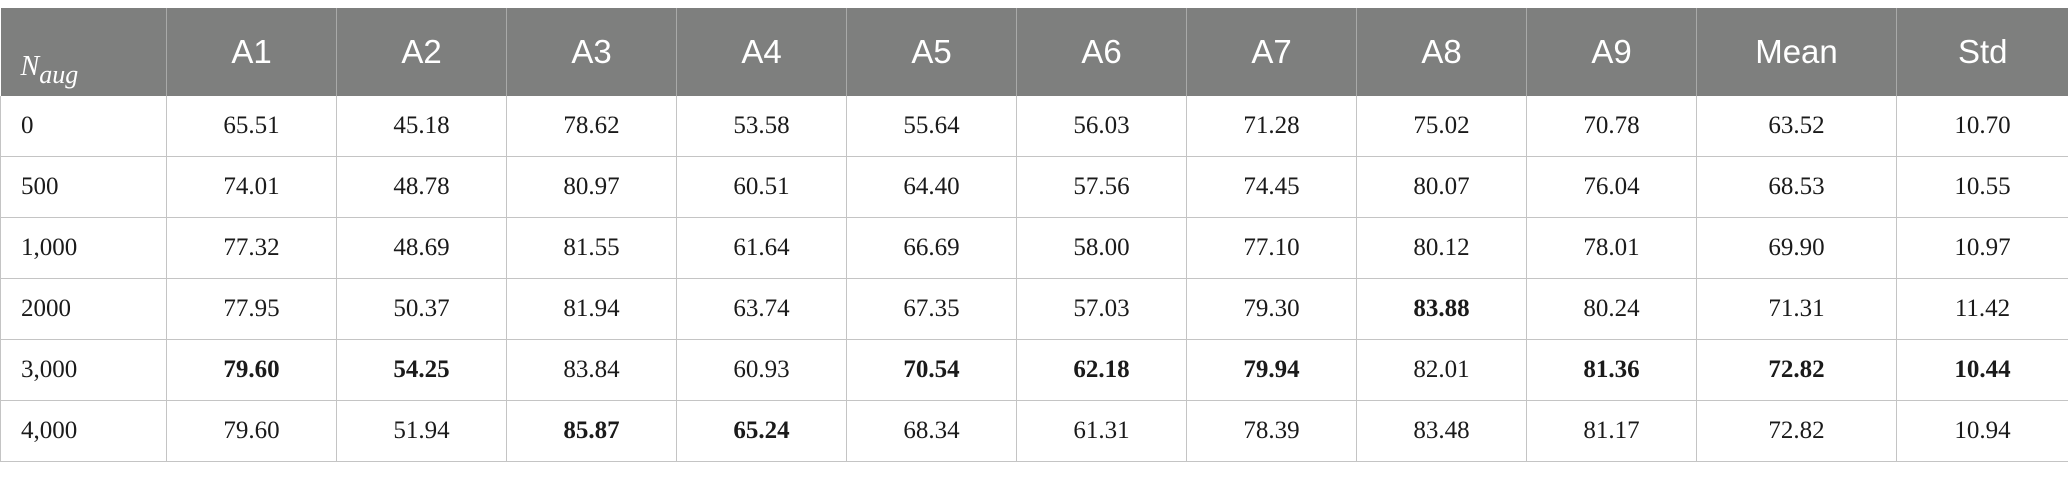  Describe the element at coordinates (761, 187) in the screenshot. I see `table-cell: 60.51` at that location.